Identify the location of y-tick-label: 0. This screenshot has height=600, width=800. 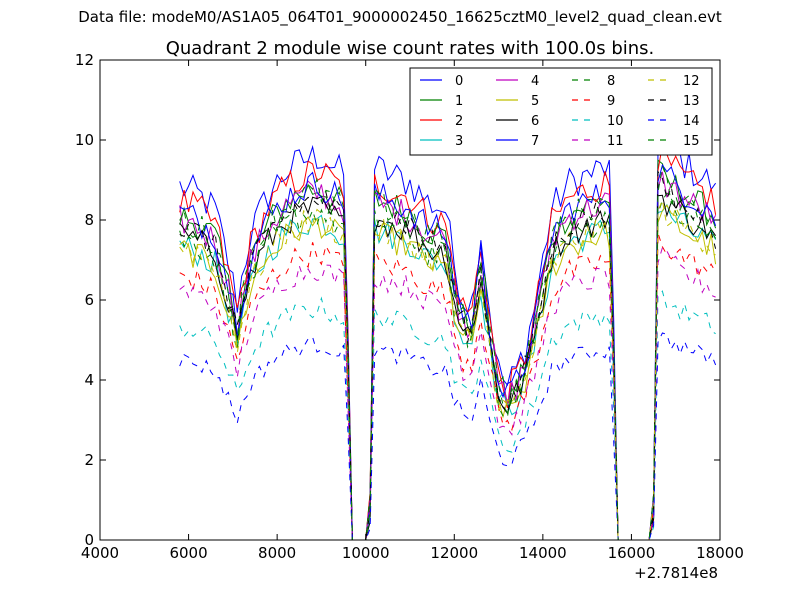
(89, 540).